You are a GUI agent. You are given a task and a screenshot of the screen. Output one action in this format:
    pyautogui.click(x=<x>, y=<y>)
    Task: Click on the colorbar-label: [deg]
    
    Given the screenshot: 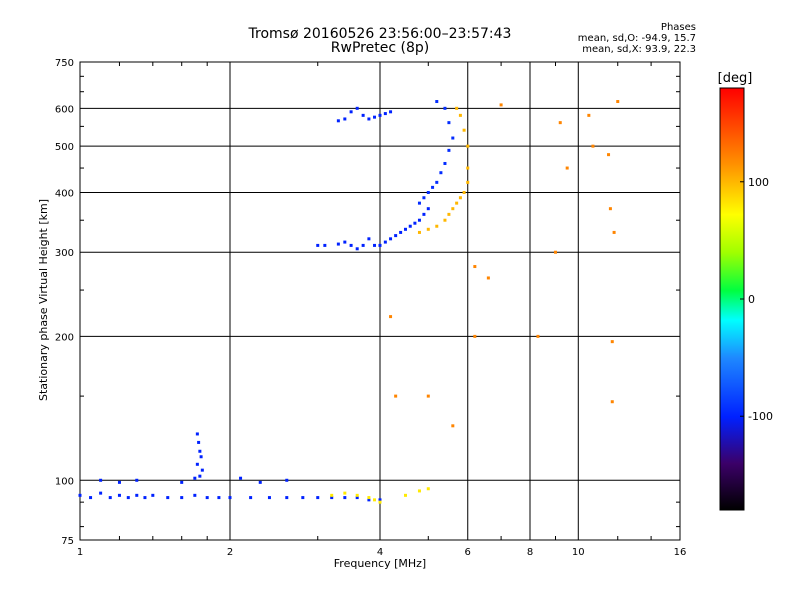 What is the action you would take?
    pyautogui.click(x=735, y=78)
    